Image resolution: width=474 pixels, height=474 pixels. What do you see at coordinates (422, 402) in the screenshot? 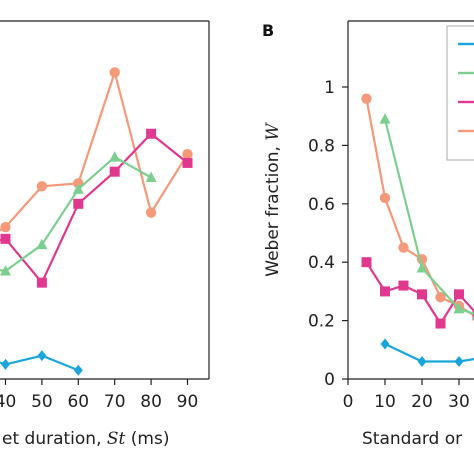
I see `panel-b-x-tick-label-2: 20` at bounding box center [422, 402].